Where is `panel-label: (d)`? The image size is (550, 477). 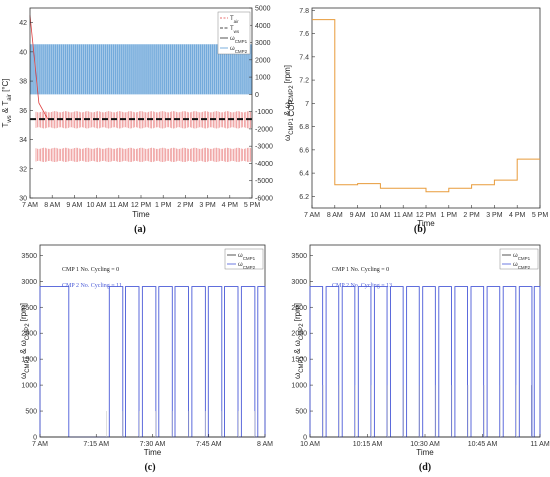 panel-label: (d) is located at coordinates (425, 467).